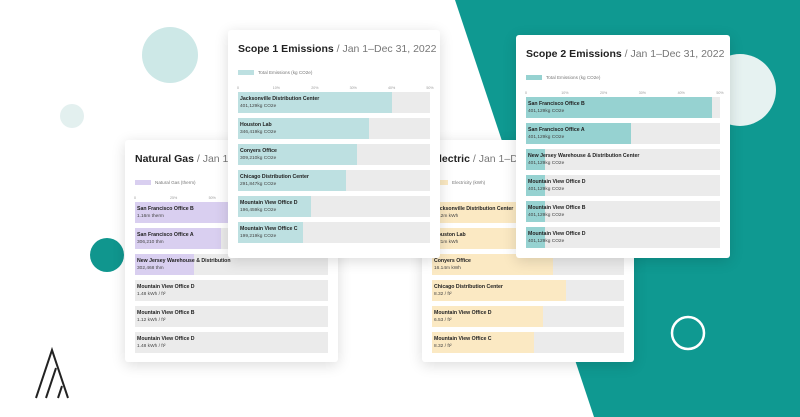 This screenshot has width=800, height=417. Describe the element at coordinates (452, 159) in the screenshot. I see `title-text: Electric` at that location.